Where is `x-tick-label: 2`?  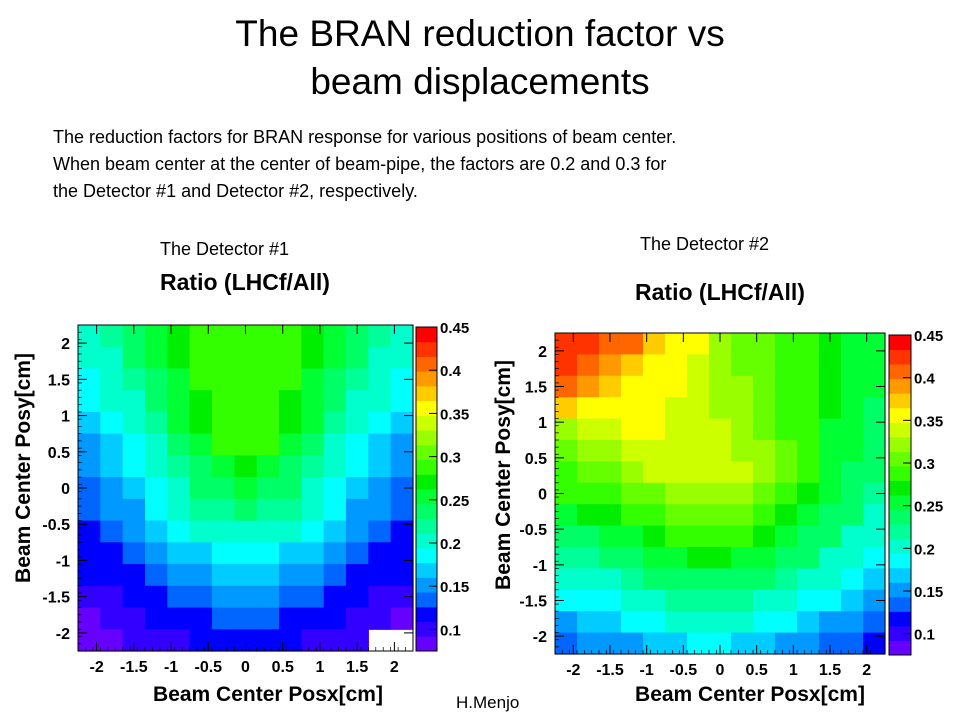 x-tick-label: 2 is located at coordinates (394, 667).